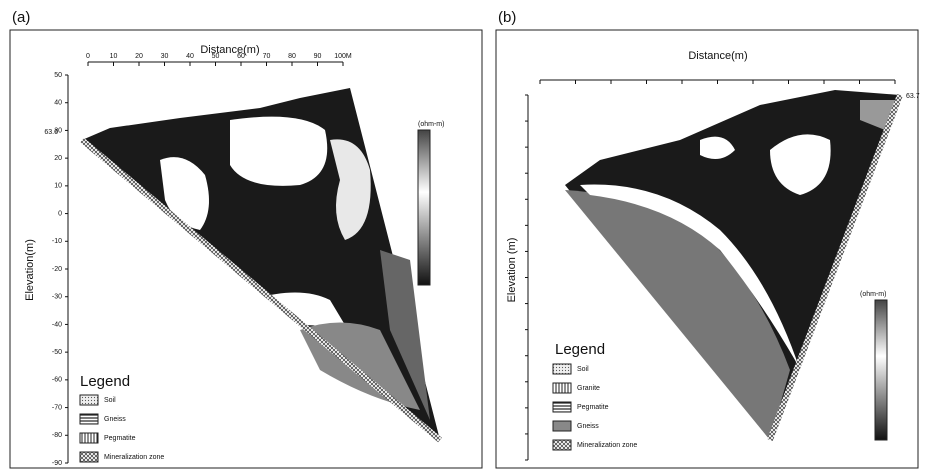 The width and height of the screenshot is (928, 472). I want to click on y-tick-label: -20, so click(57, 269).